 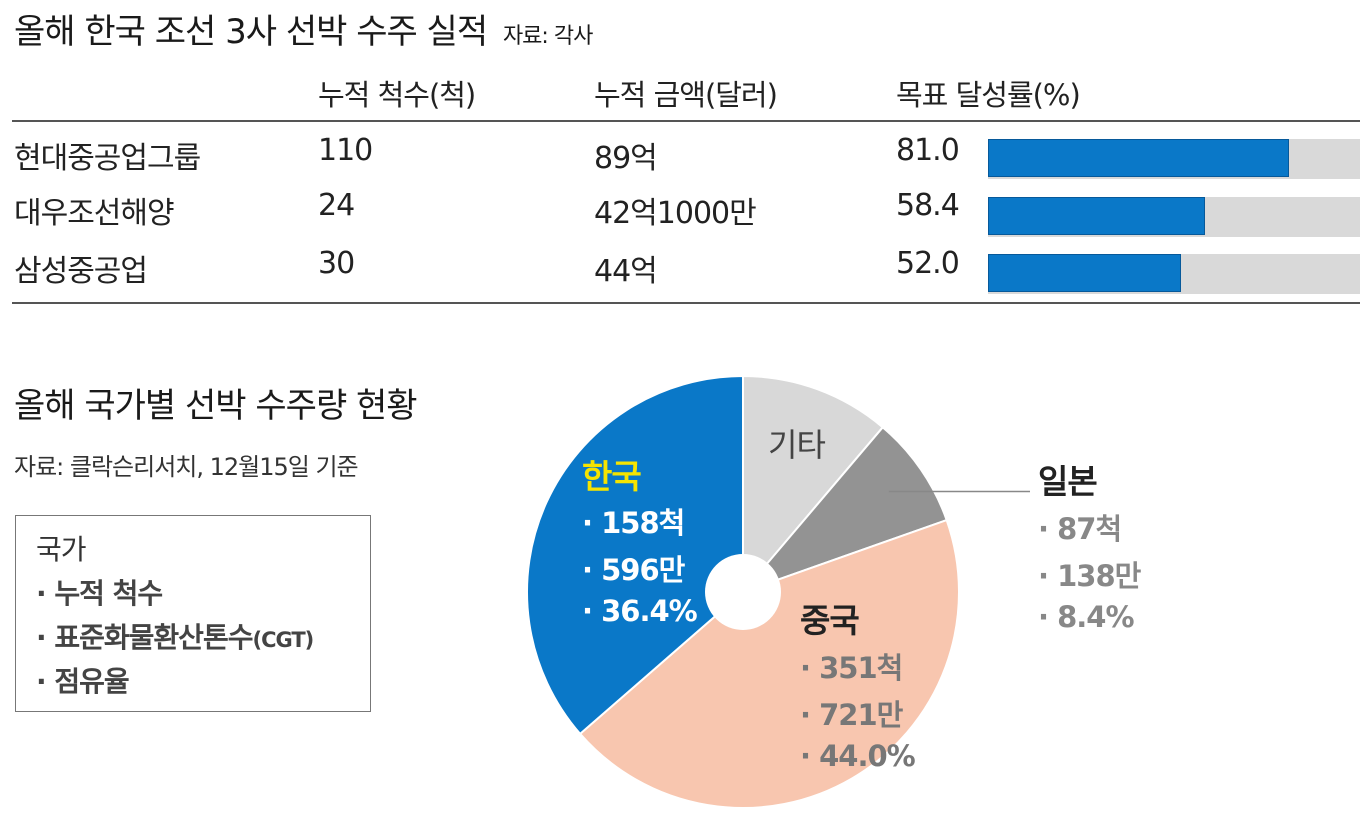 What do you see at coordinates (99, 593) in the screenshot?
I see `legend-item-ships: · 누적 척수` at bounding box center [99, 593].